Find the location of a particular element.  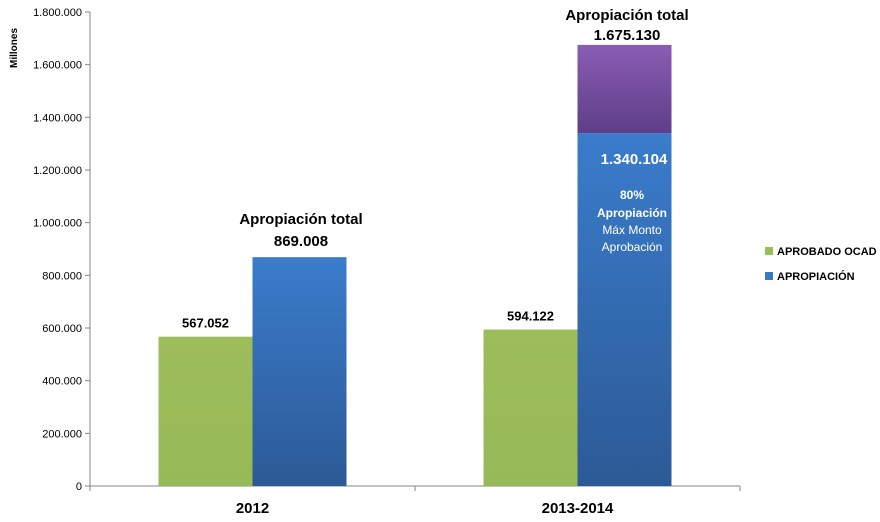

y-axis-label: Millones is located at coordinates (14, 48).